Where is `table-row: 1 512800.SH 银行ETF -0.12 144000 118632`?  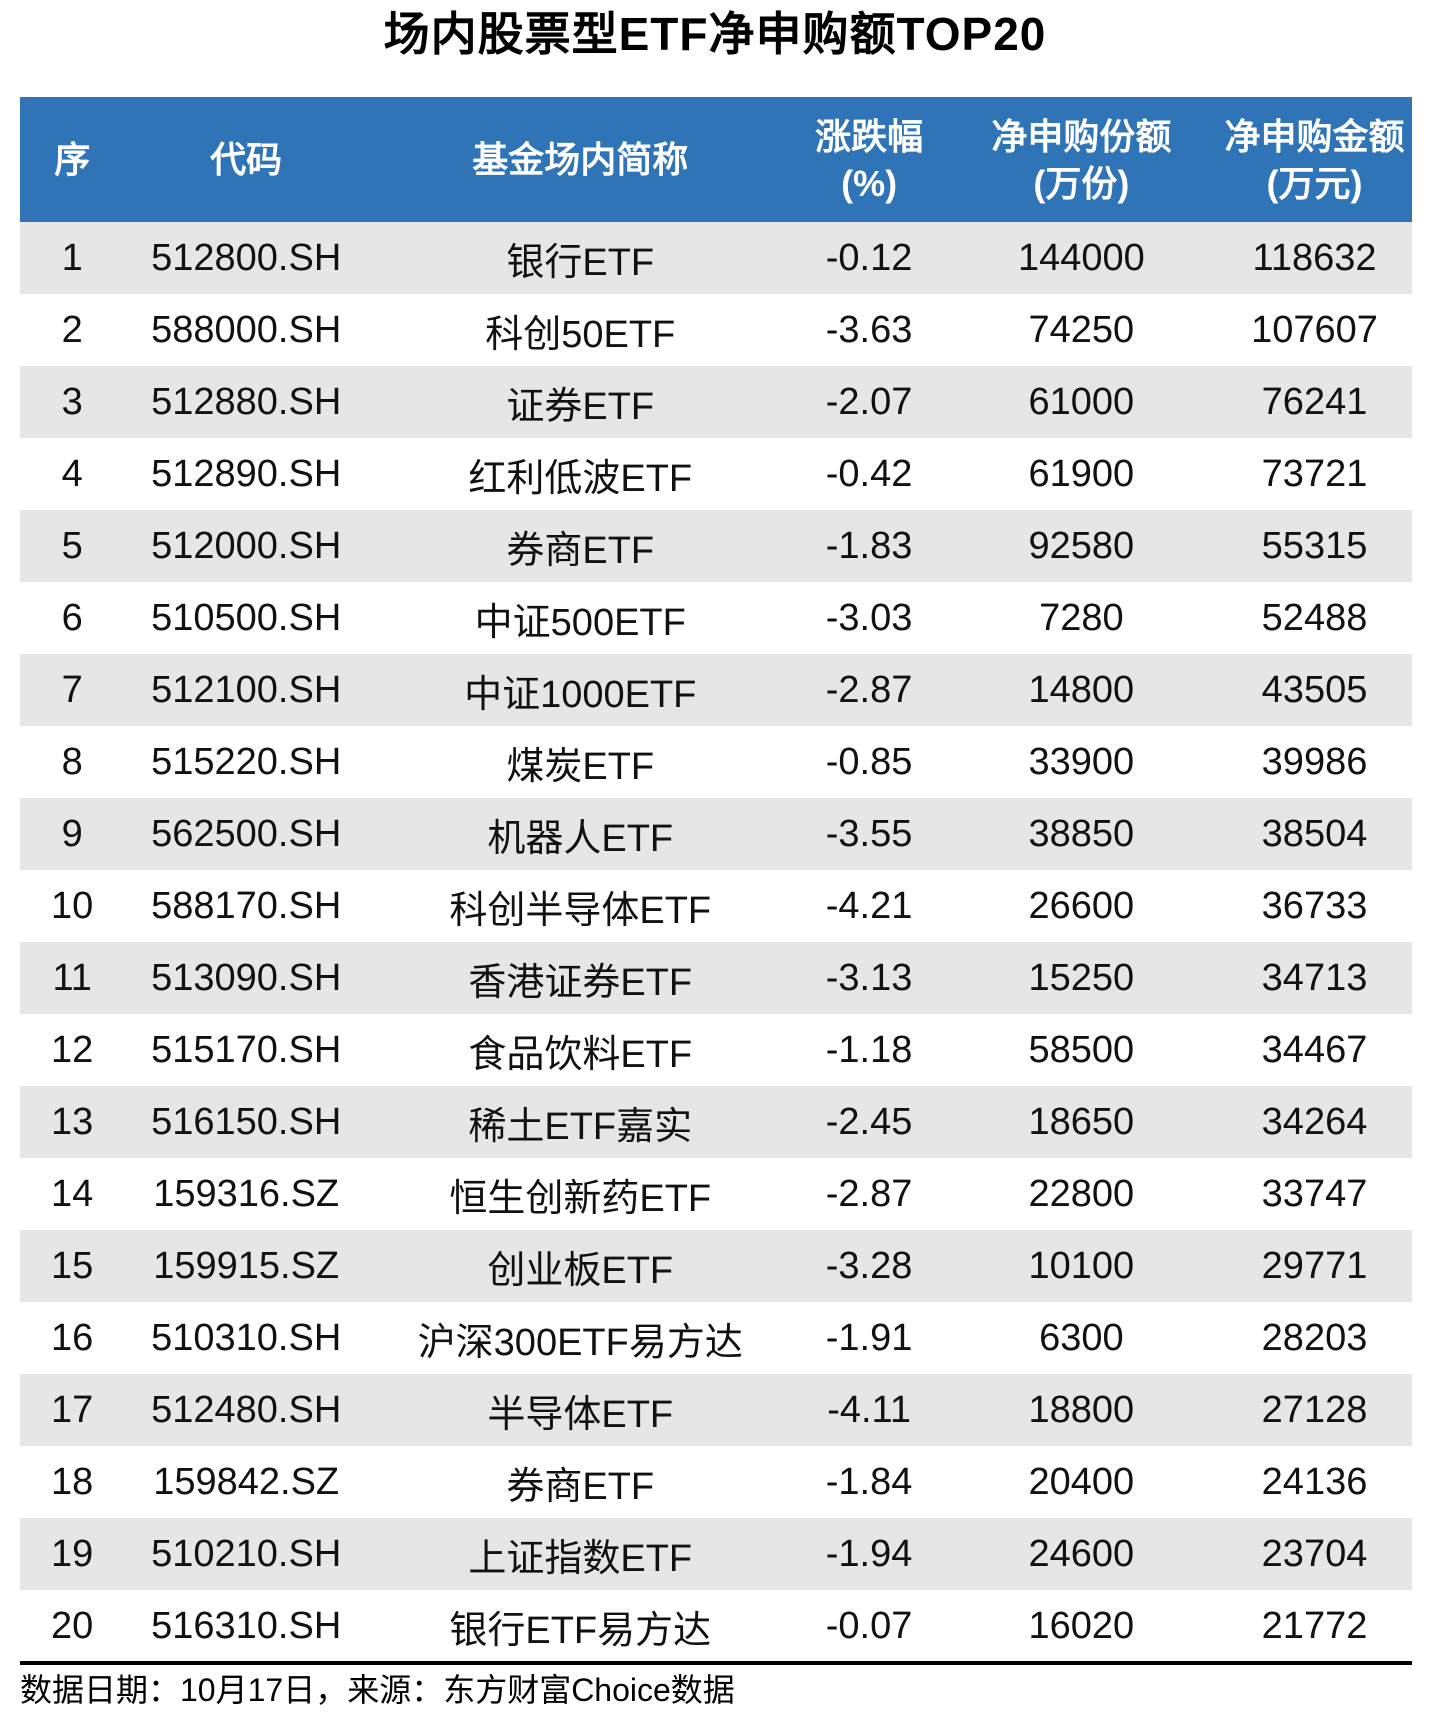
table-row: 1 512800.SH 银行ETF -0.12 144000 118632 is located at coordinates (716, 258).